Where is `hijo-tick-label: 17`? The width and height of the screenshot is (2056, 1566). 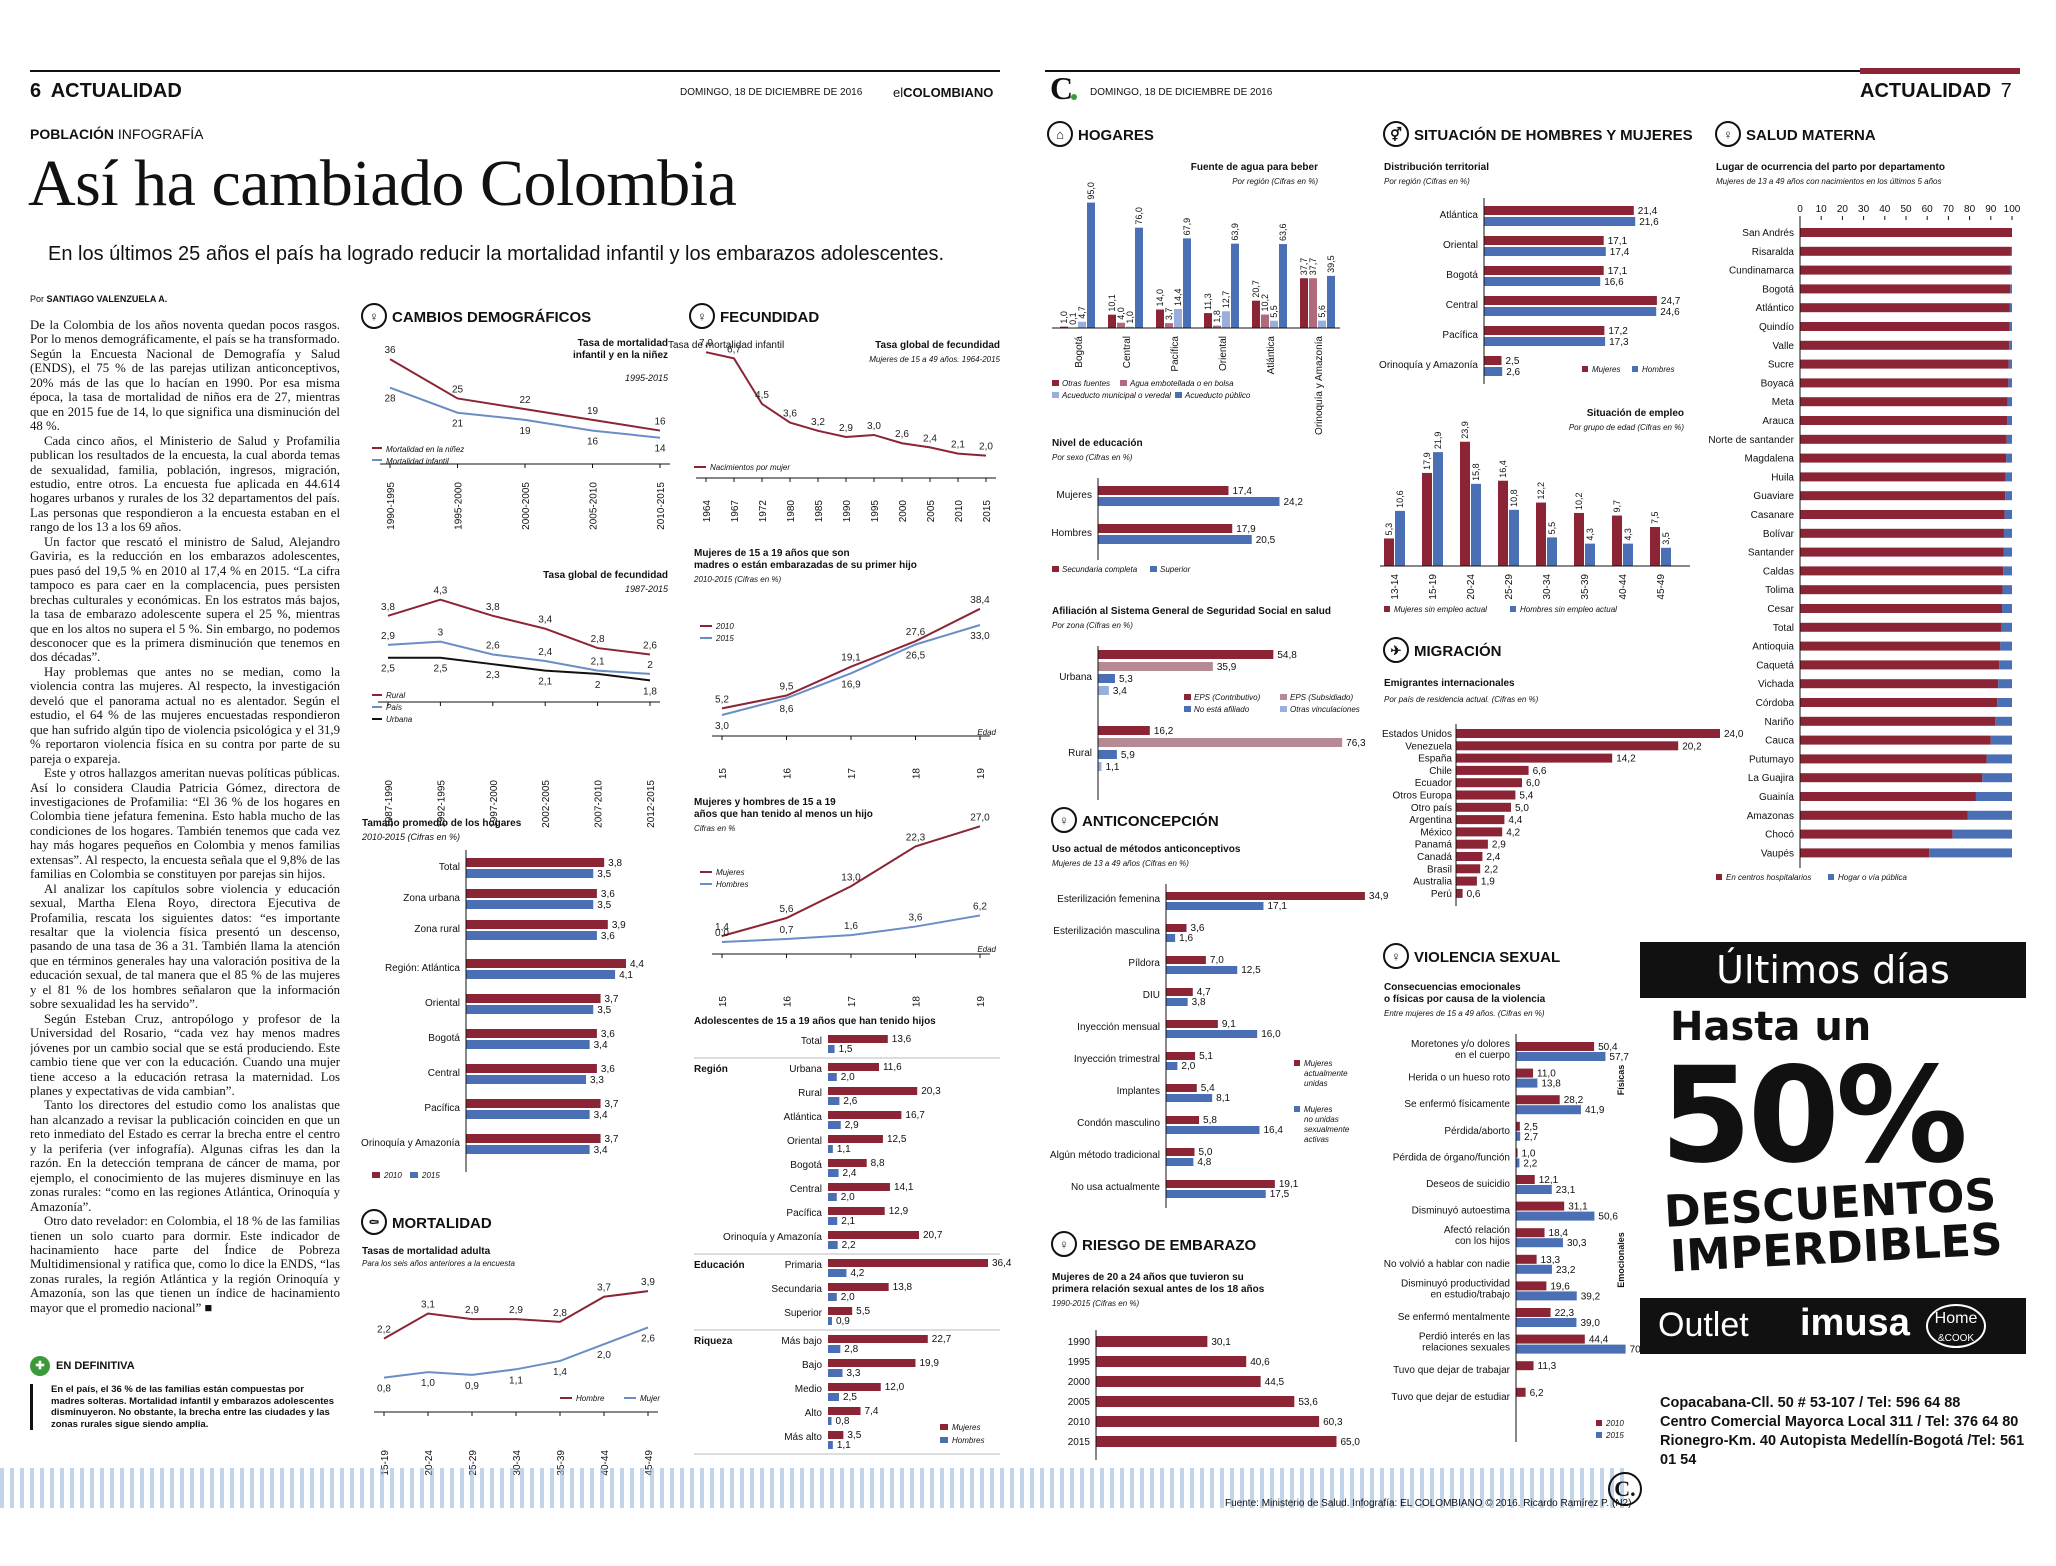 hijo-tick-label: 17 is located at coordinates (852, 1002).